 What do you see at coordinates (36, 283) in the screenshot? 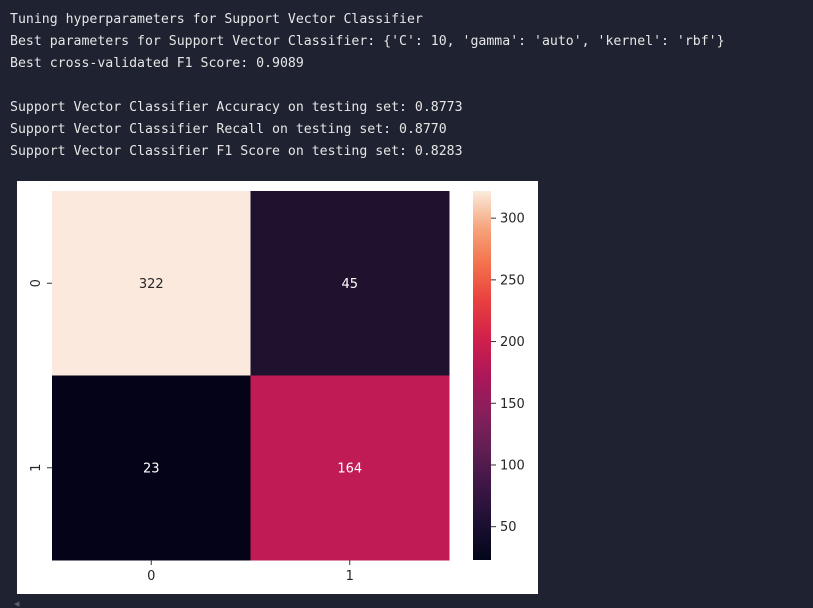
I see `y-tick-label: 0` at bounding box center [36, 283].